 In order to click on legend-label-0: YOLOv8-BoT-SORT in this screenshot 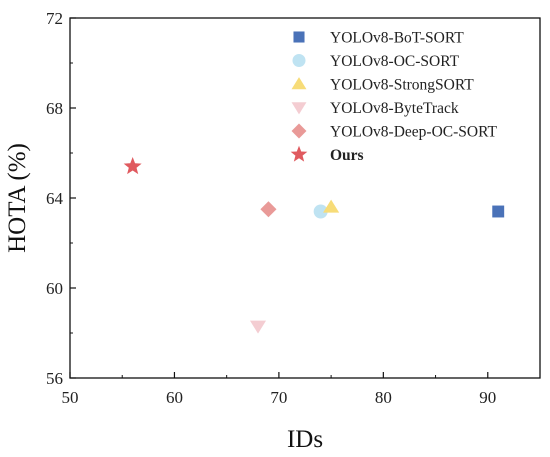, I will do `click(397, 38)`.